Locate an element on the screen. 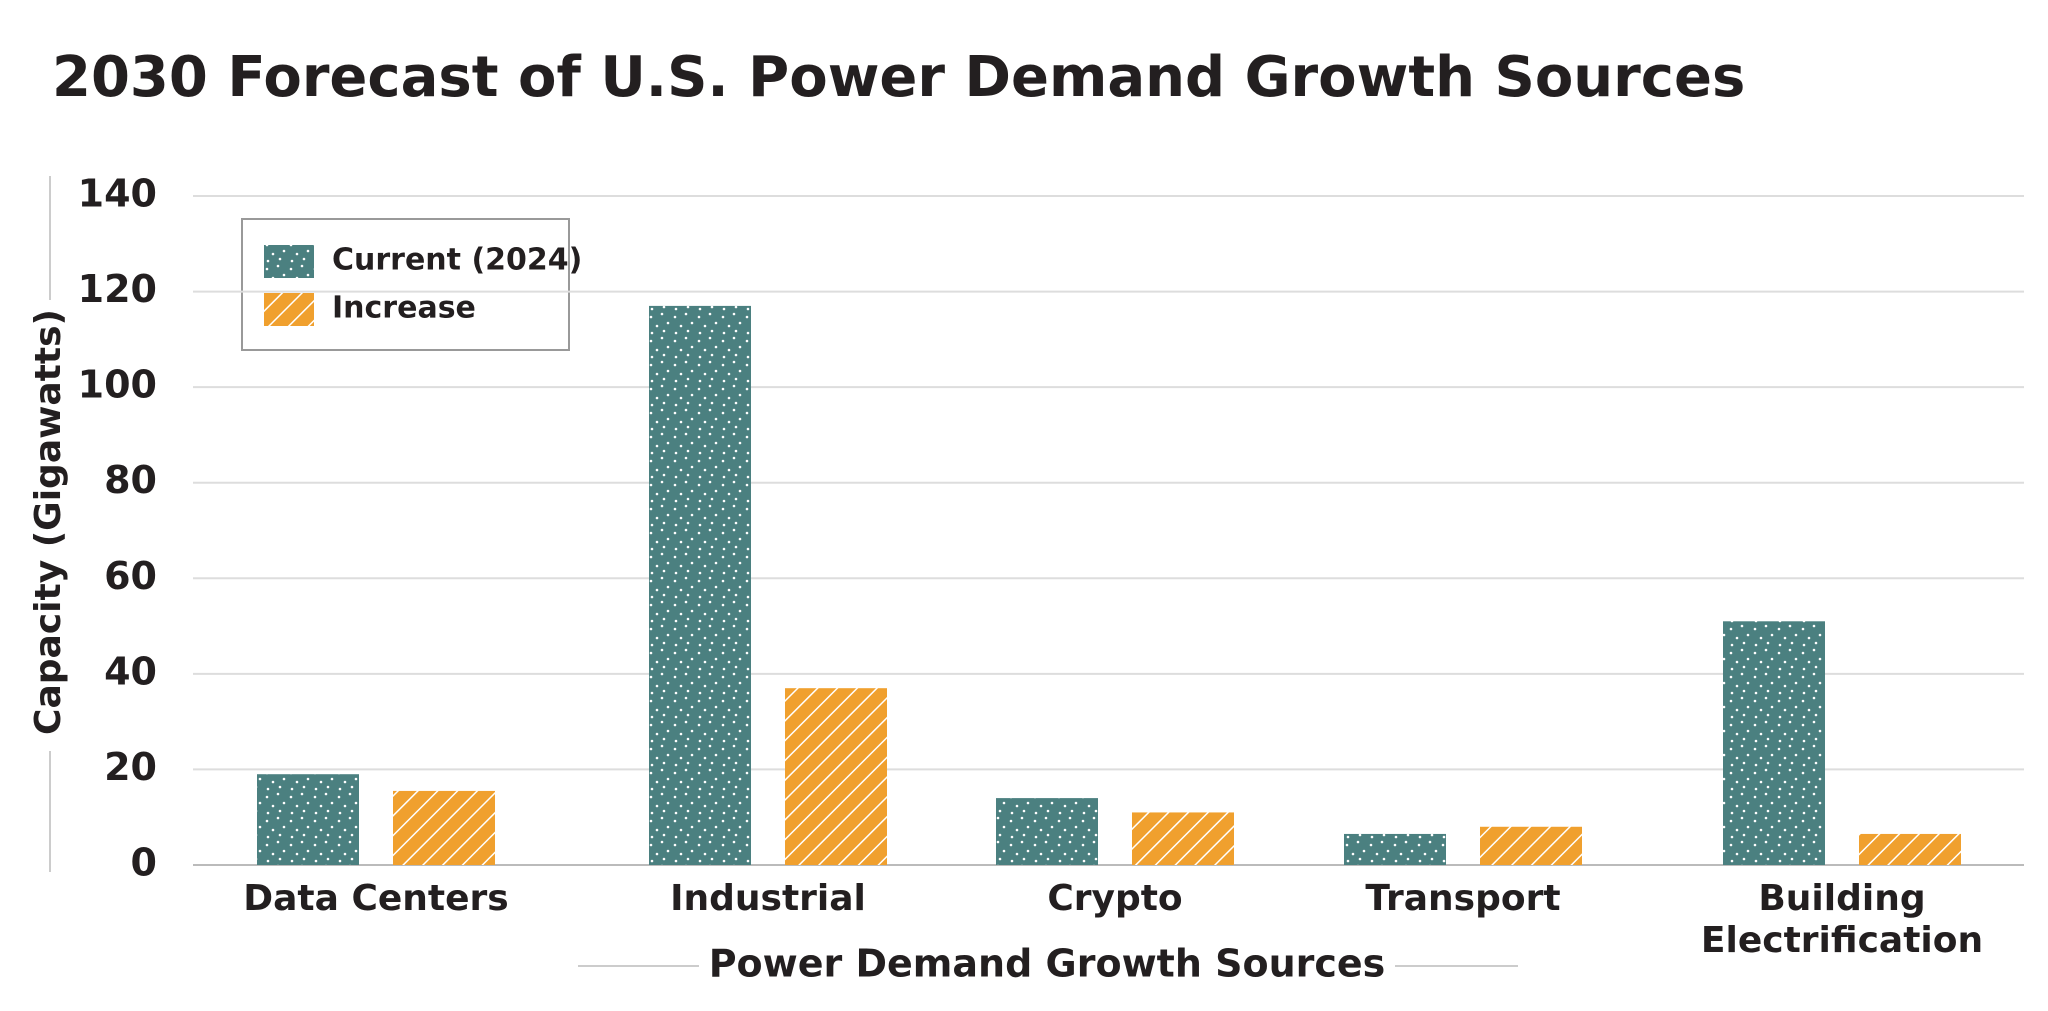  y-tick-label: 100 is located at coordinates (117, 385).